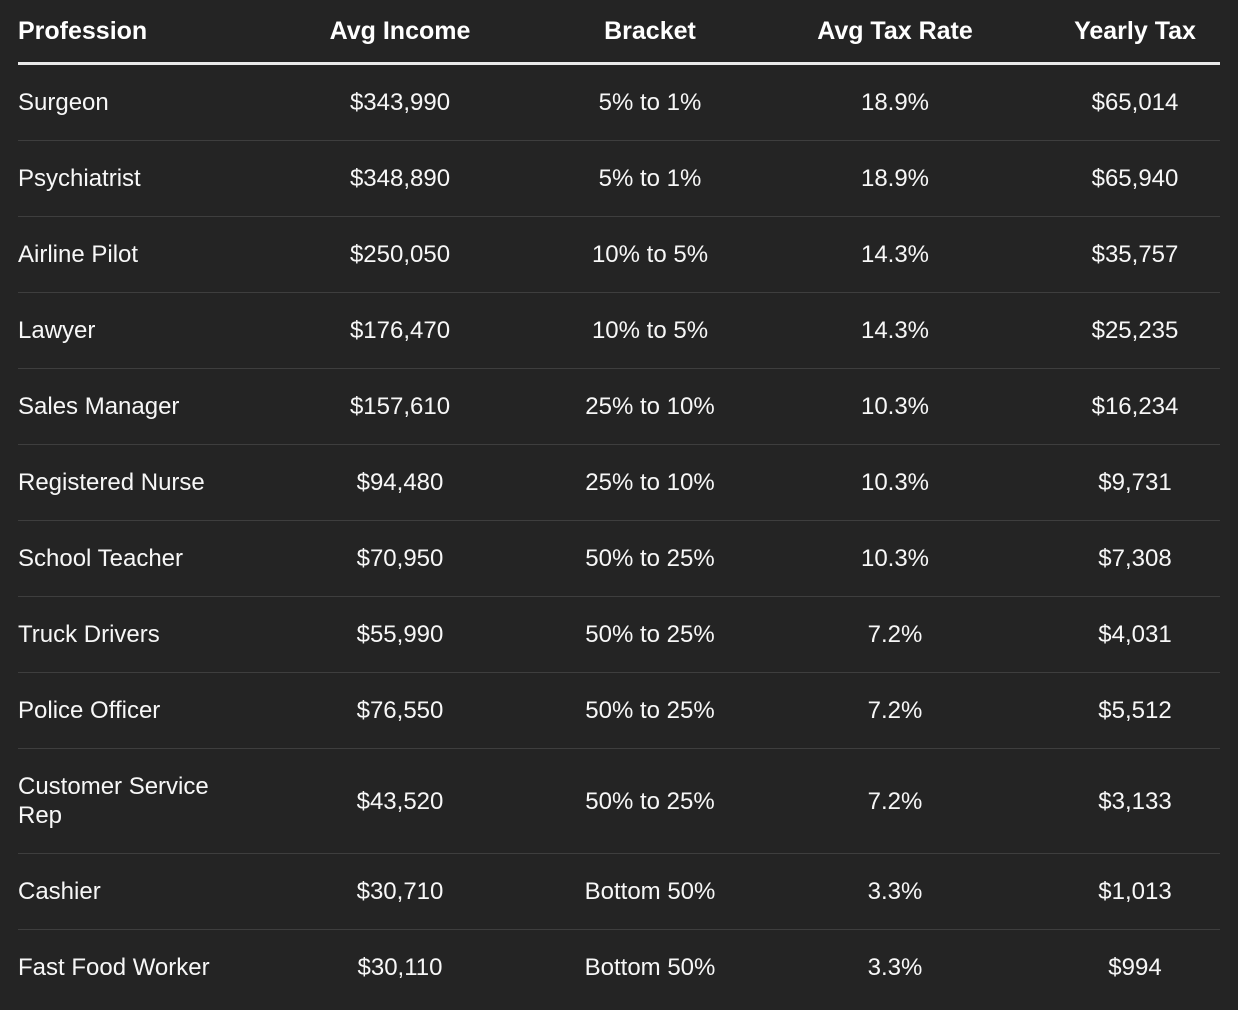 The image size is (1238, 1010). Describe the element at coordinates (129, 891) in the screenshot. I see `table-cell: Cashier` at that location.